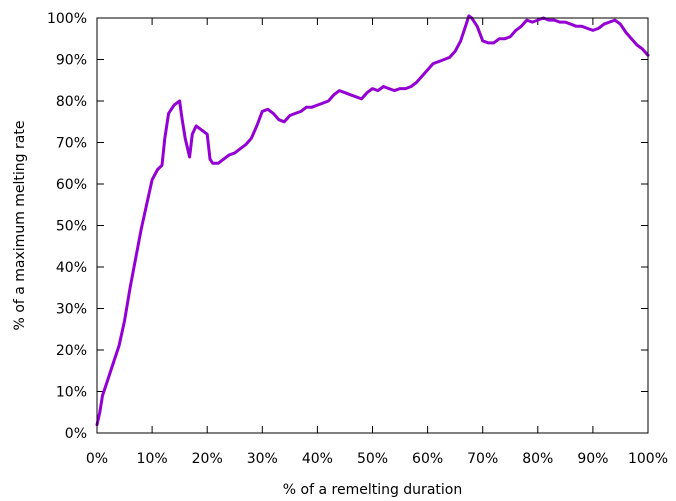 The image size is (676, 501). Describe the element at coordinates (71, 351) in the screenshot. I see `y-tick-label: 20%` at that location.